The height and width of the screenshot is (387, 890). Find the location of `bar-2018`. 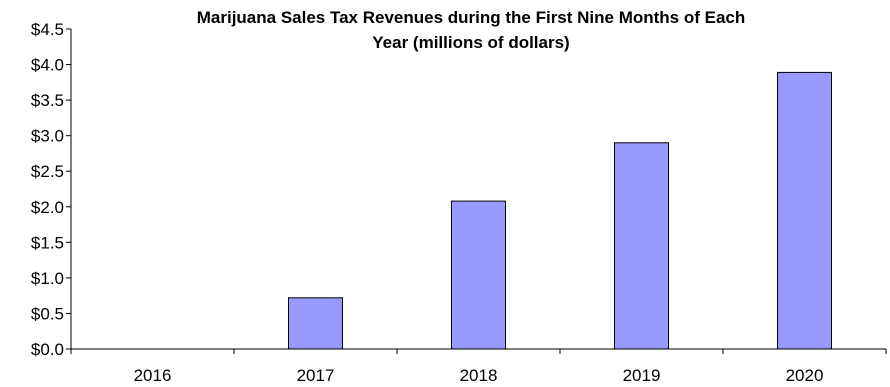

bar-2018 is located at coordinates (478, 275).